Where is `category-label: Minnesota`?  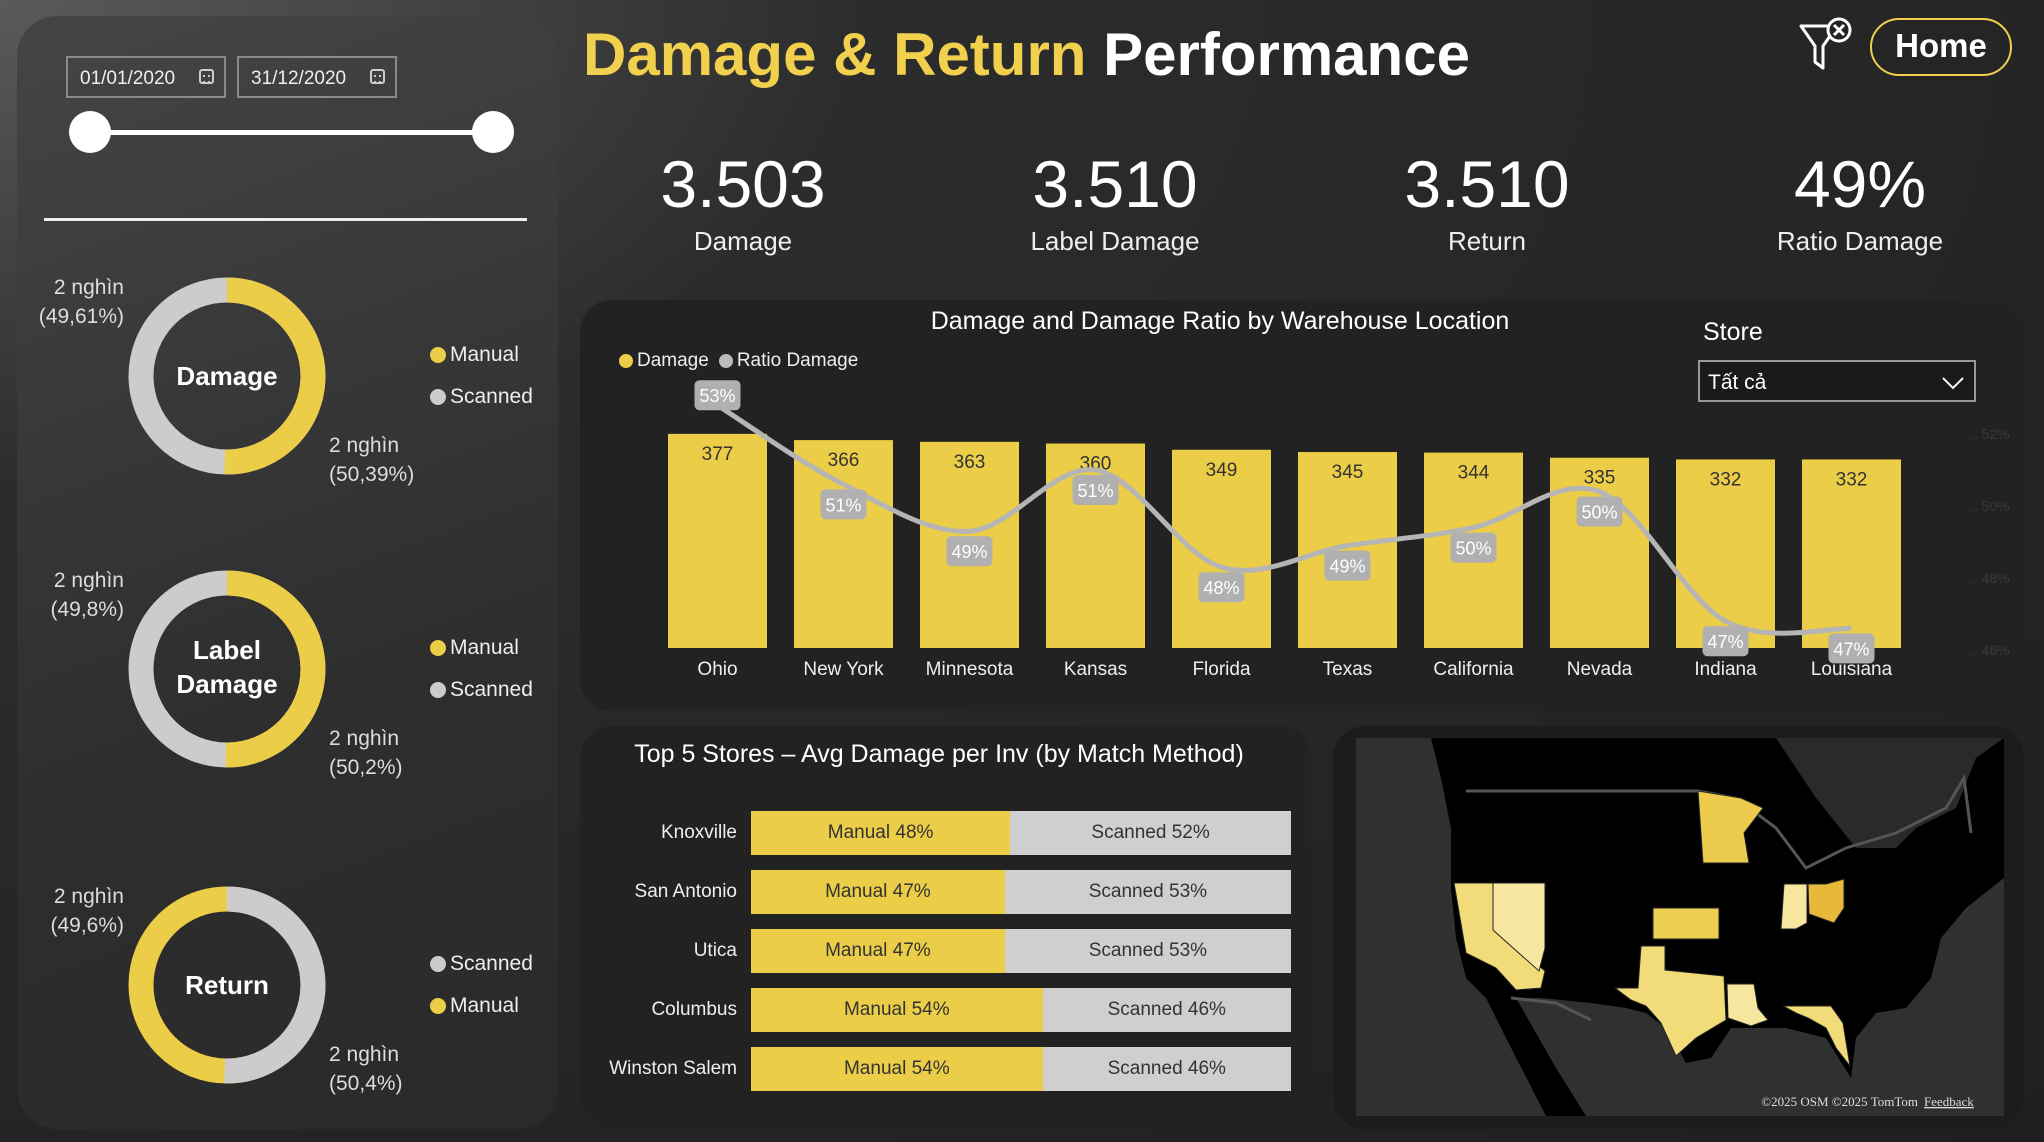
category-label: Minnesota is located at coordinates (970, 669).